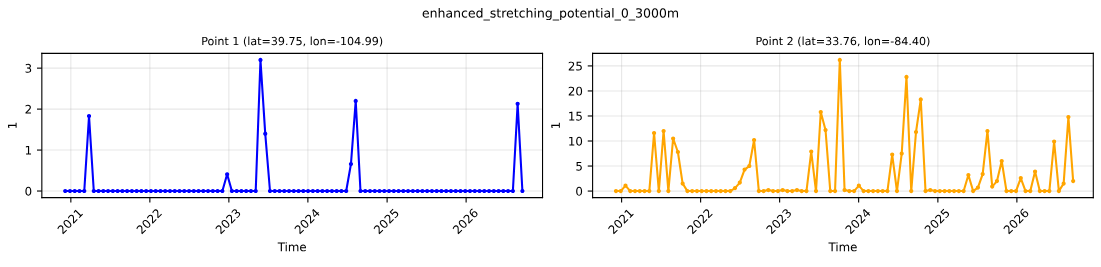 This screenshot has height=267, width=1101. What do you see at coordinates (575, 116) in the screenshot?
I see `y-tick-label: 15` at bounding box center [575, 116].